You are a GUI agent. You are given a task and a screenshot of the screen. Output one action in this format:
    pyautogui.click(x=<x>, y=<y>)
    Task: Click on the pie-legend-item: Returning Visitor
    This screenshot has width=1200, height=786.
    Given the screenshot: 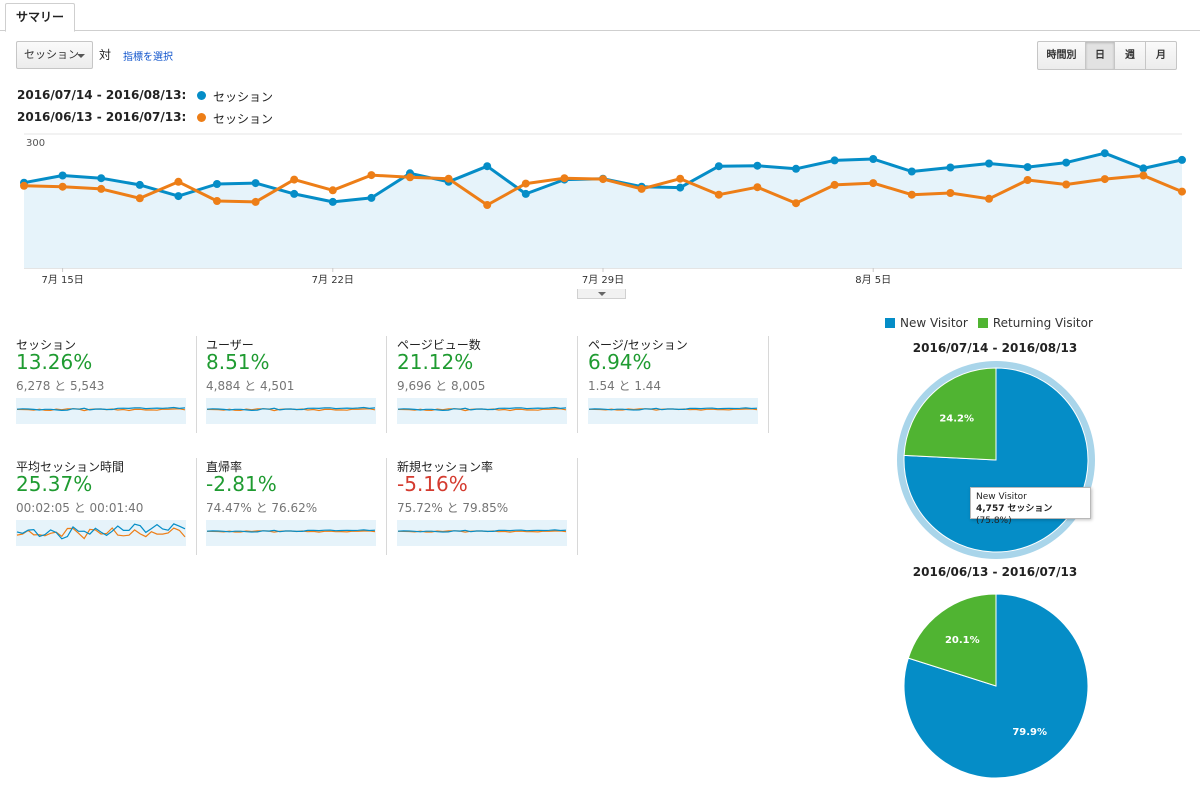 What is the action you would take?
    pyautogui.click(x=1035, y=323)
    